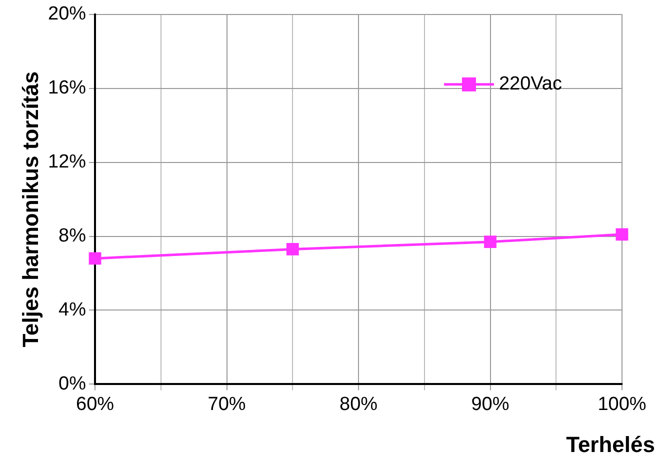 This screenshot has width=662, height=459. I want to click on x-tick-label: 70%, so click(227, 404).